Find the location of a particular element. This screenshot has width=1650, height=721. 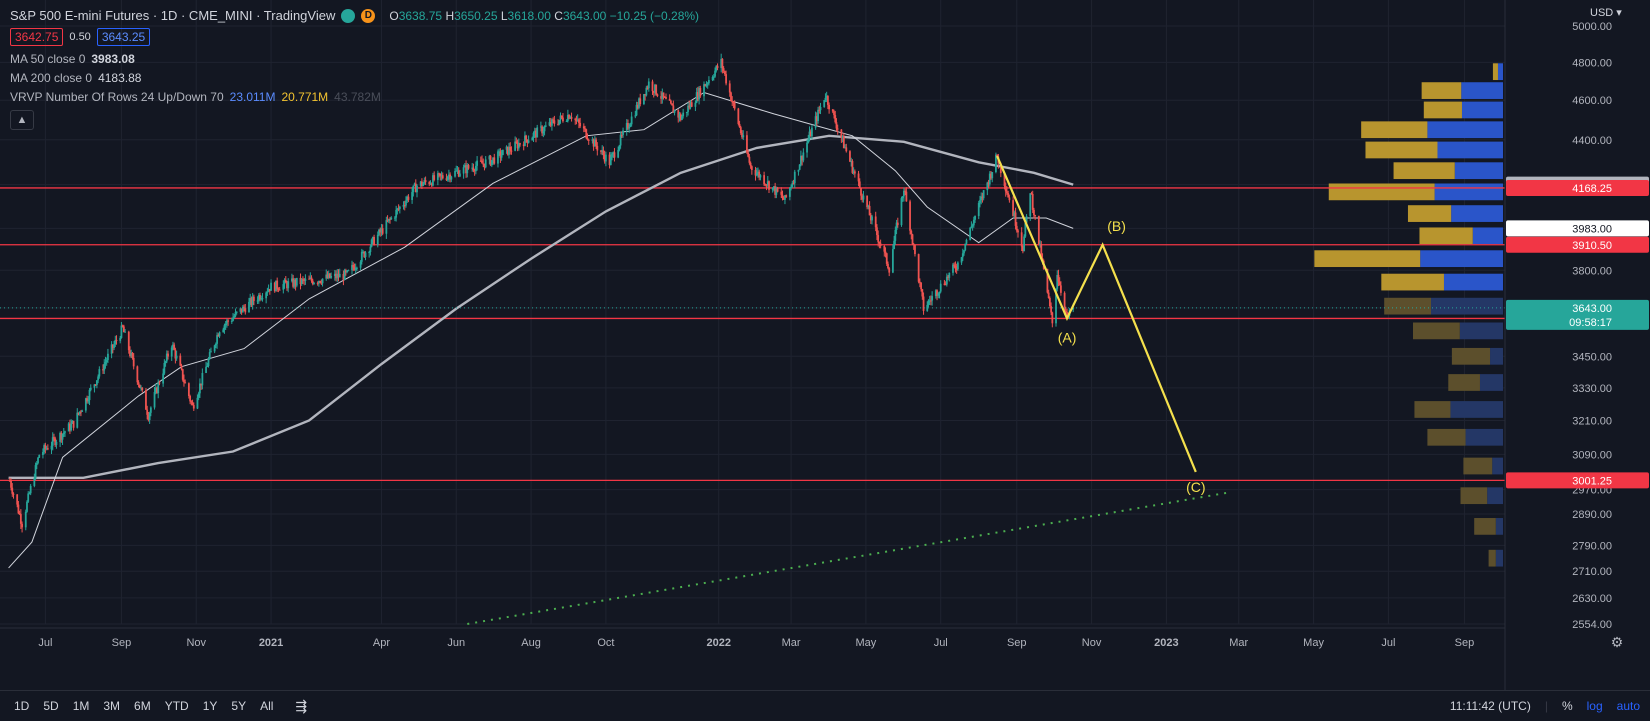

price-tick-label: 2630.00 is located at coordinates (1592, 599).